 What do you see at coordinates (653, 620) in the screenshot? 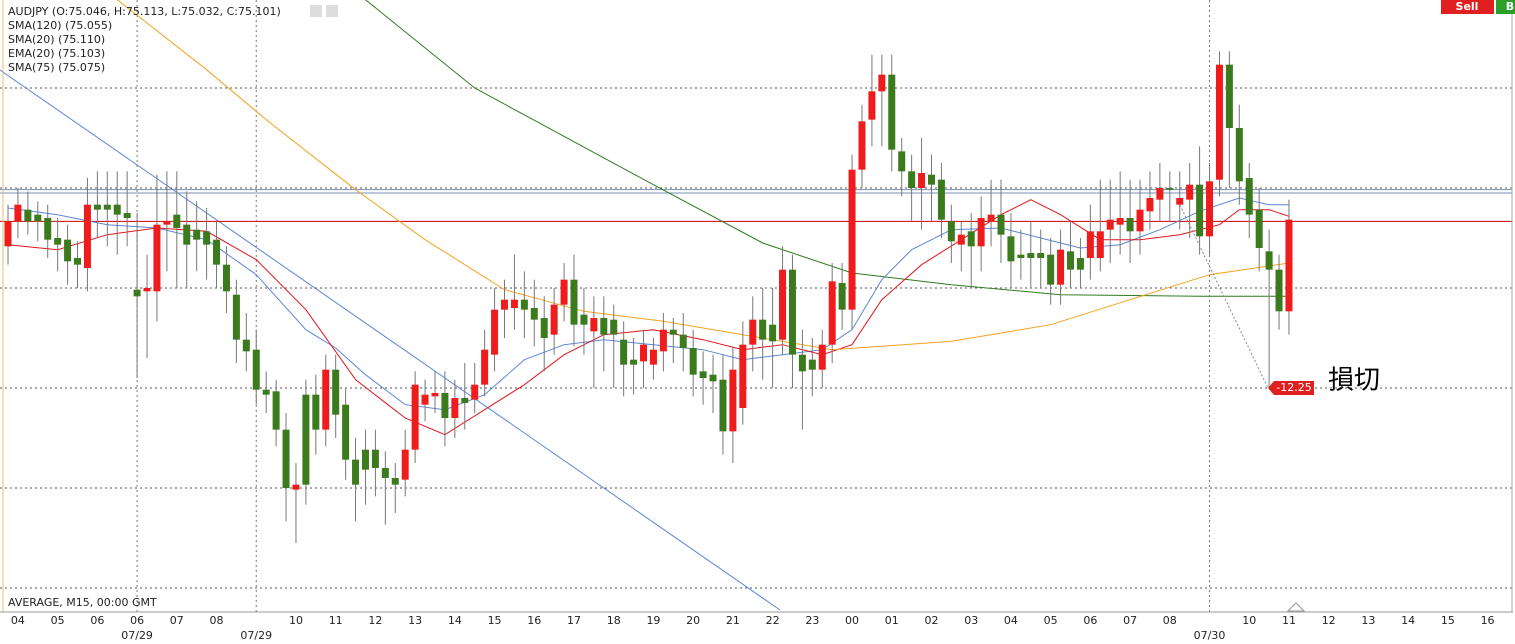
I see `x-tick-label: 19` at bounding box center [653, 620].